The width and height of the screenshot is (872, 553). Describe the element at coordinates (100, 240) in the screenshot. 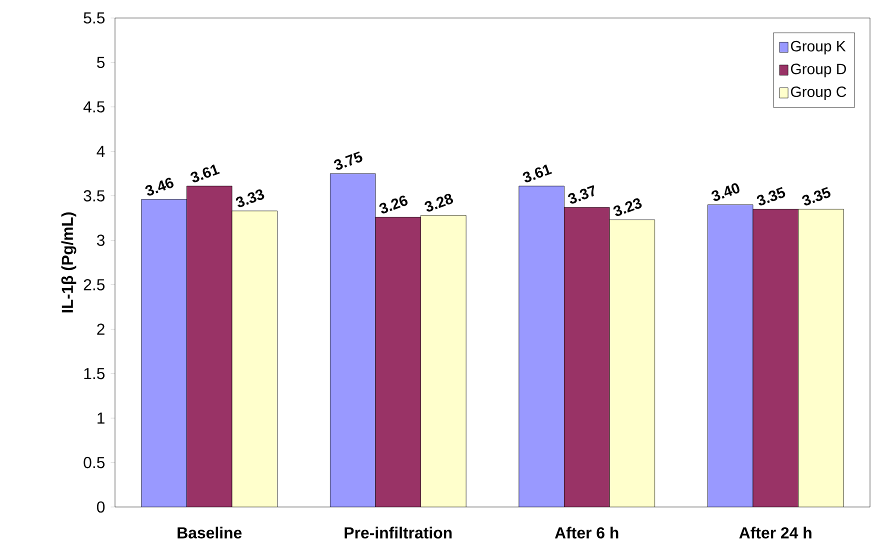

I see `y-tick-label: 3` at that location.